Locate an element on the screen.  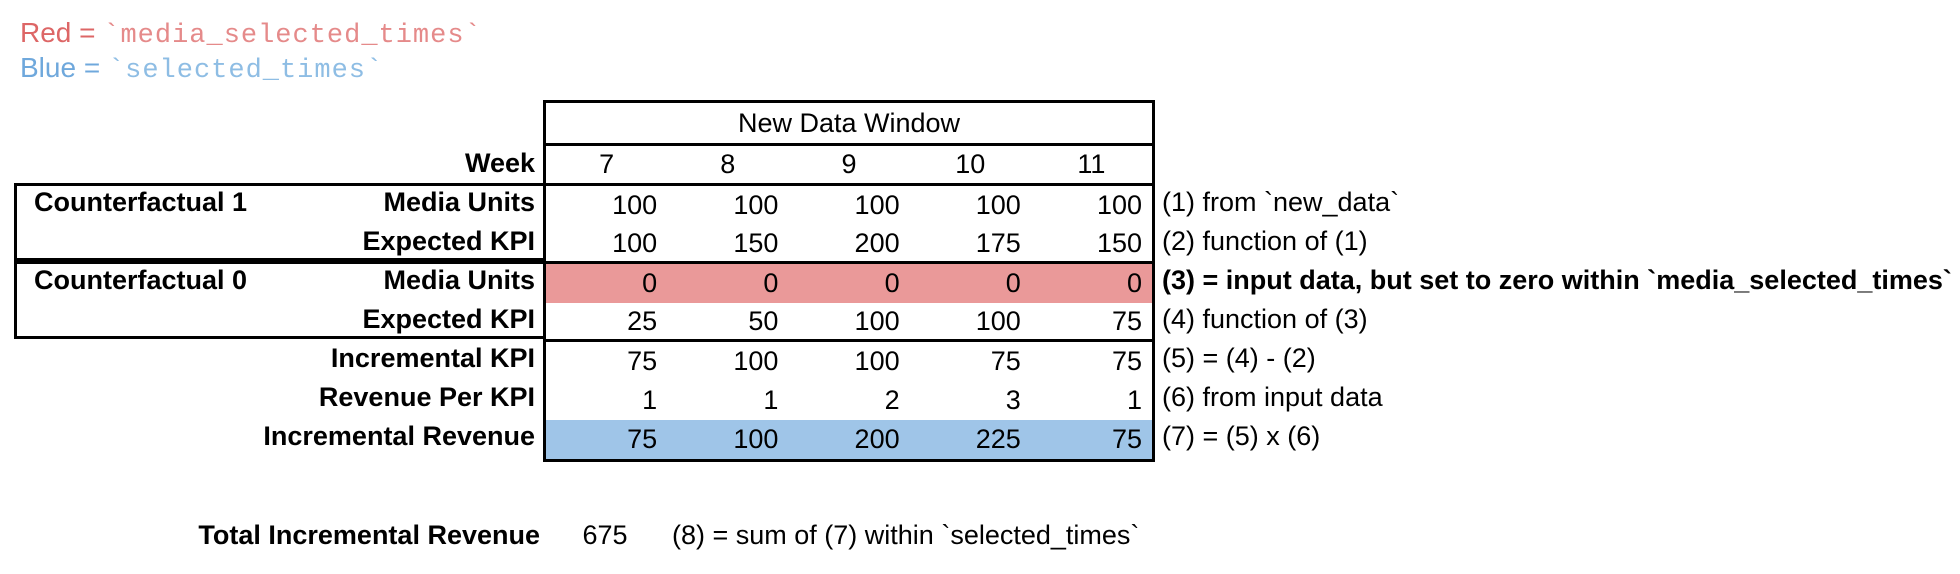
legend-red: Red = `media_selected_times` is located at coordinates (251, 34).